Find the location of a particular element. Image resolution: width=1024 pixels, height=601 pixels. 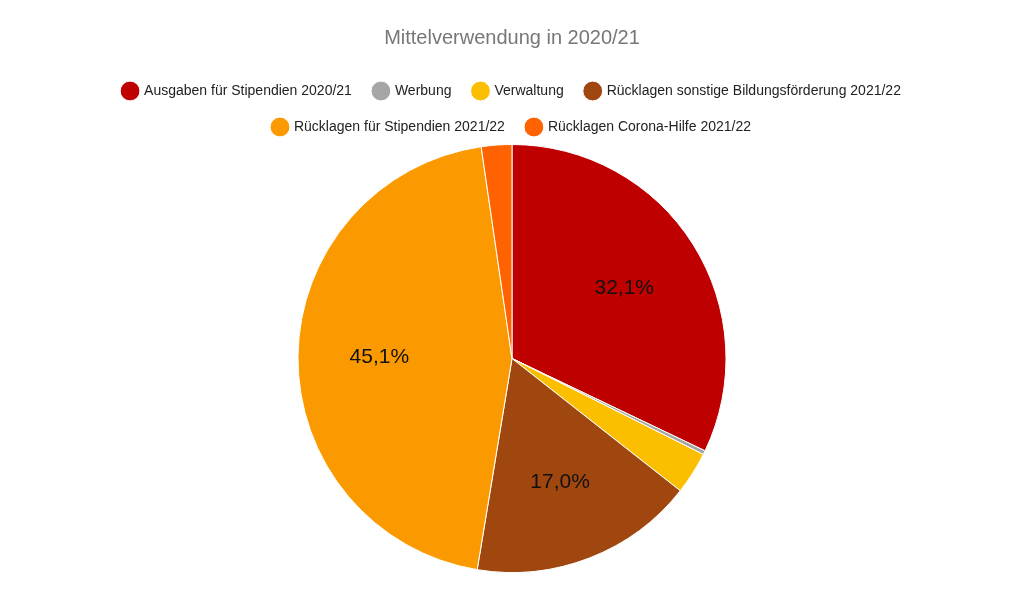

data-label: 32,1% is located at coordinates (624, 286).